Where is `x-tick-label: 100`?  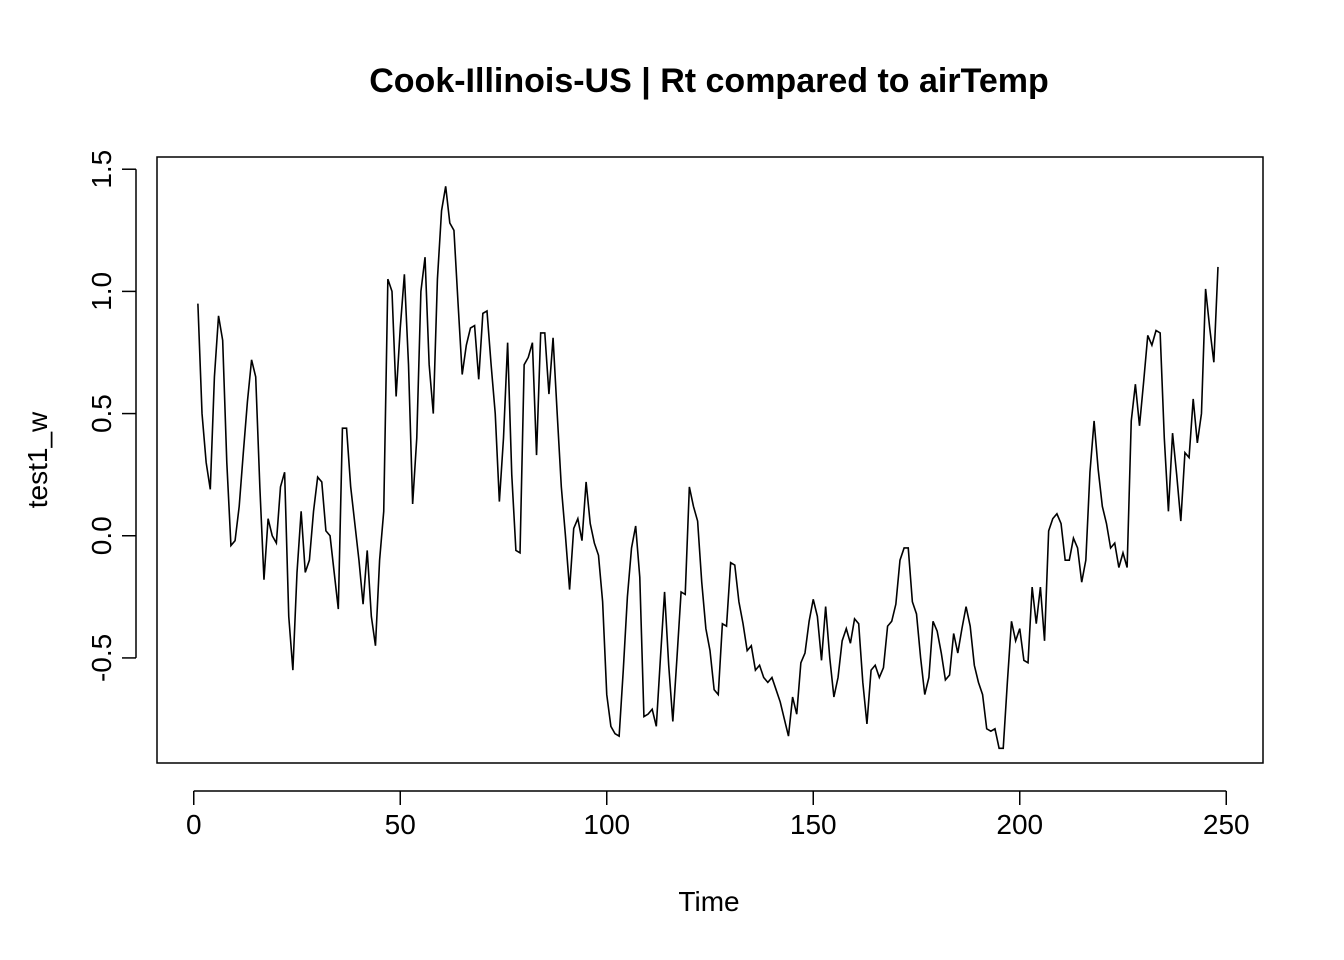
x-tick-label: 100 is located at coordinates (606, 824).